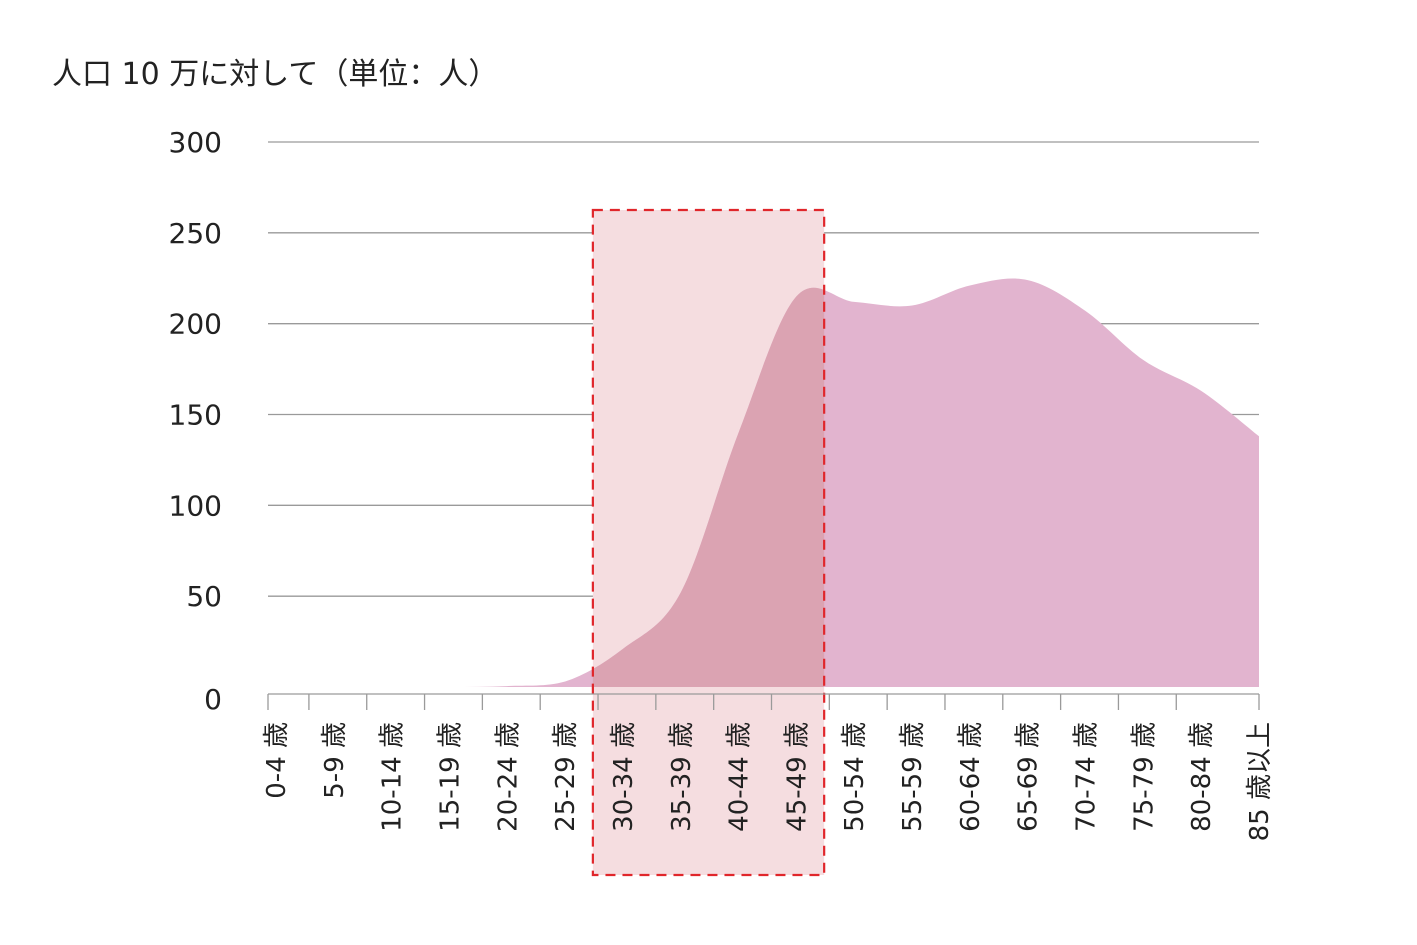 The width and height of the screenshot is (1417, 945). What do you see at coordinates (195, 142) in the screenshot?
I see `y-tick-label: 300` at bounding box center [195, 142].